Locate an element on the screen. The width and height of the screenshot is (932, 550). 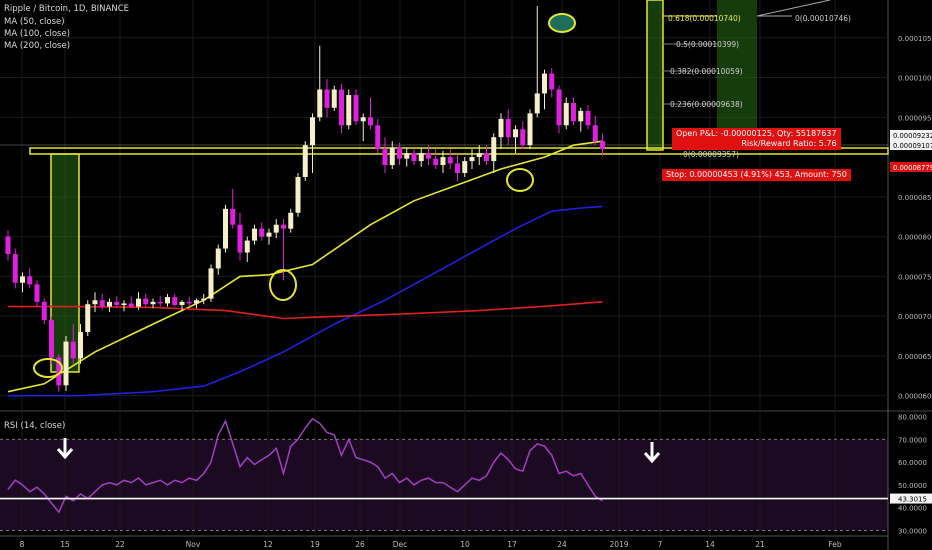
rsi-current-tag: 43.3015 is located at coordinates (912, 500).